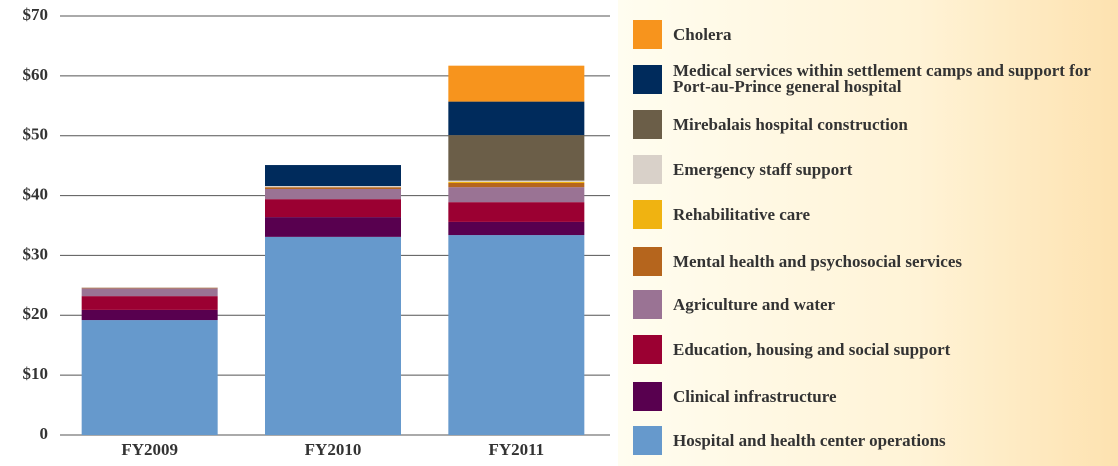 The height and width of the screenshot is (466, 1118). What do you see at coordinates (868, 34) in the screenshot?
I see `legend-item: Cholera` at bounding box center [868, 34].